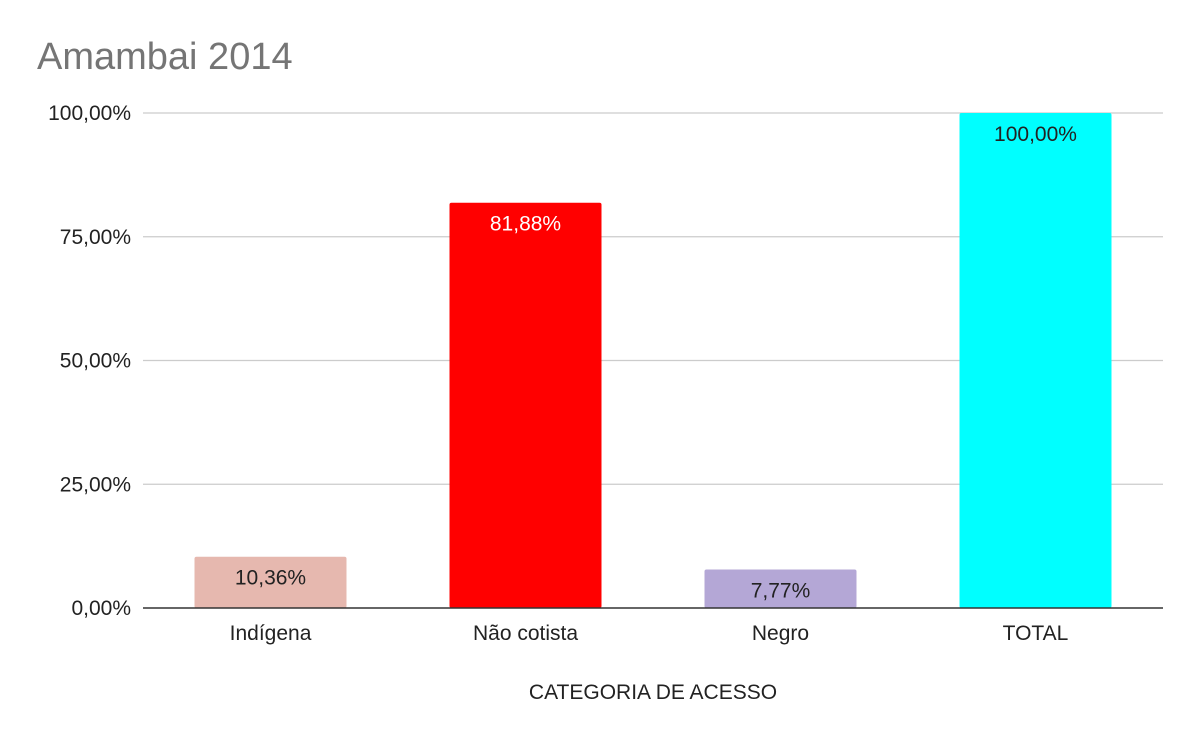  What do you see at coordinates (95, 361) in the screenshot?
I see `y-tick-label: 50,00%` at bounding box center [95, 361].